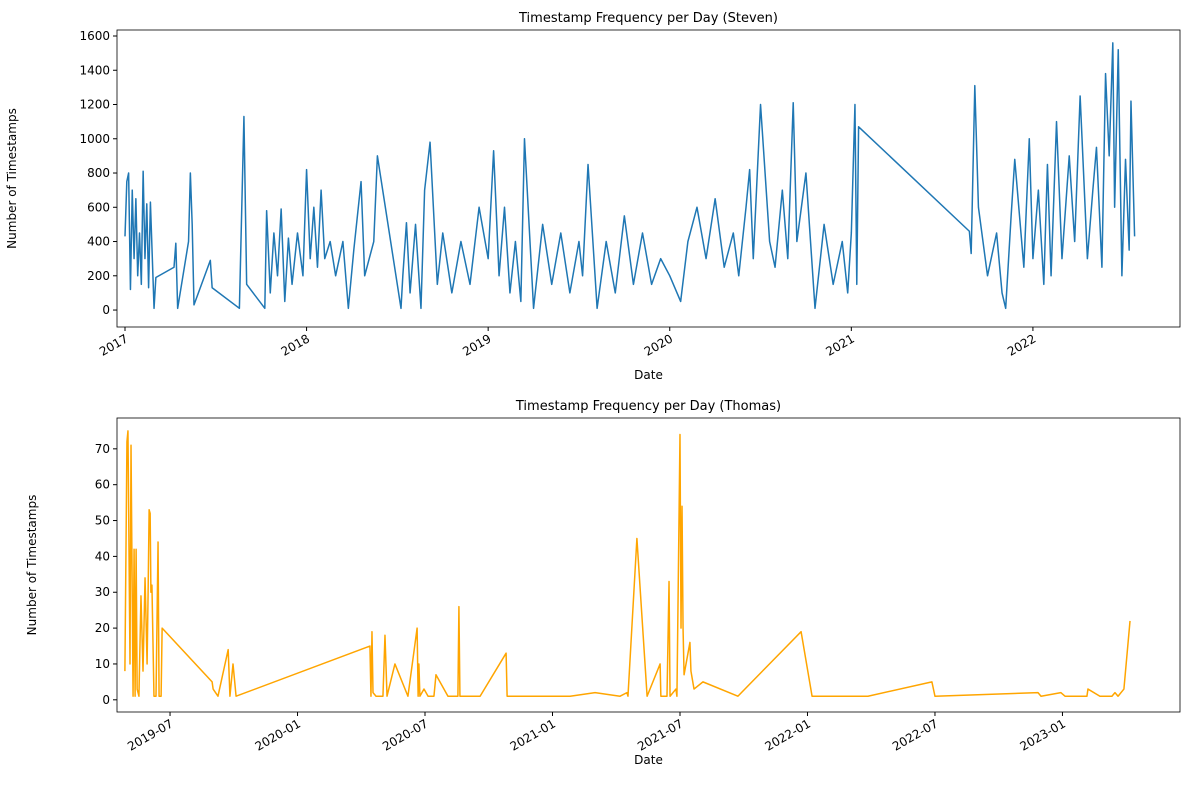  I want to click on x-tick-label: 2022-01, so click(788, 734).